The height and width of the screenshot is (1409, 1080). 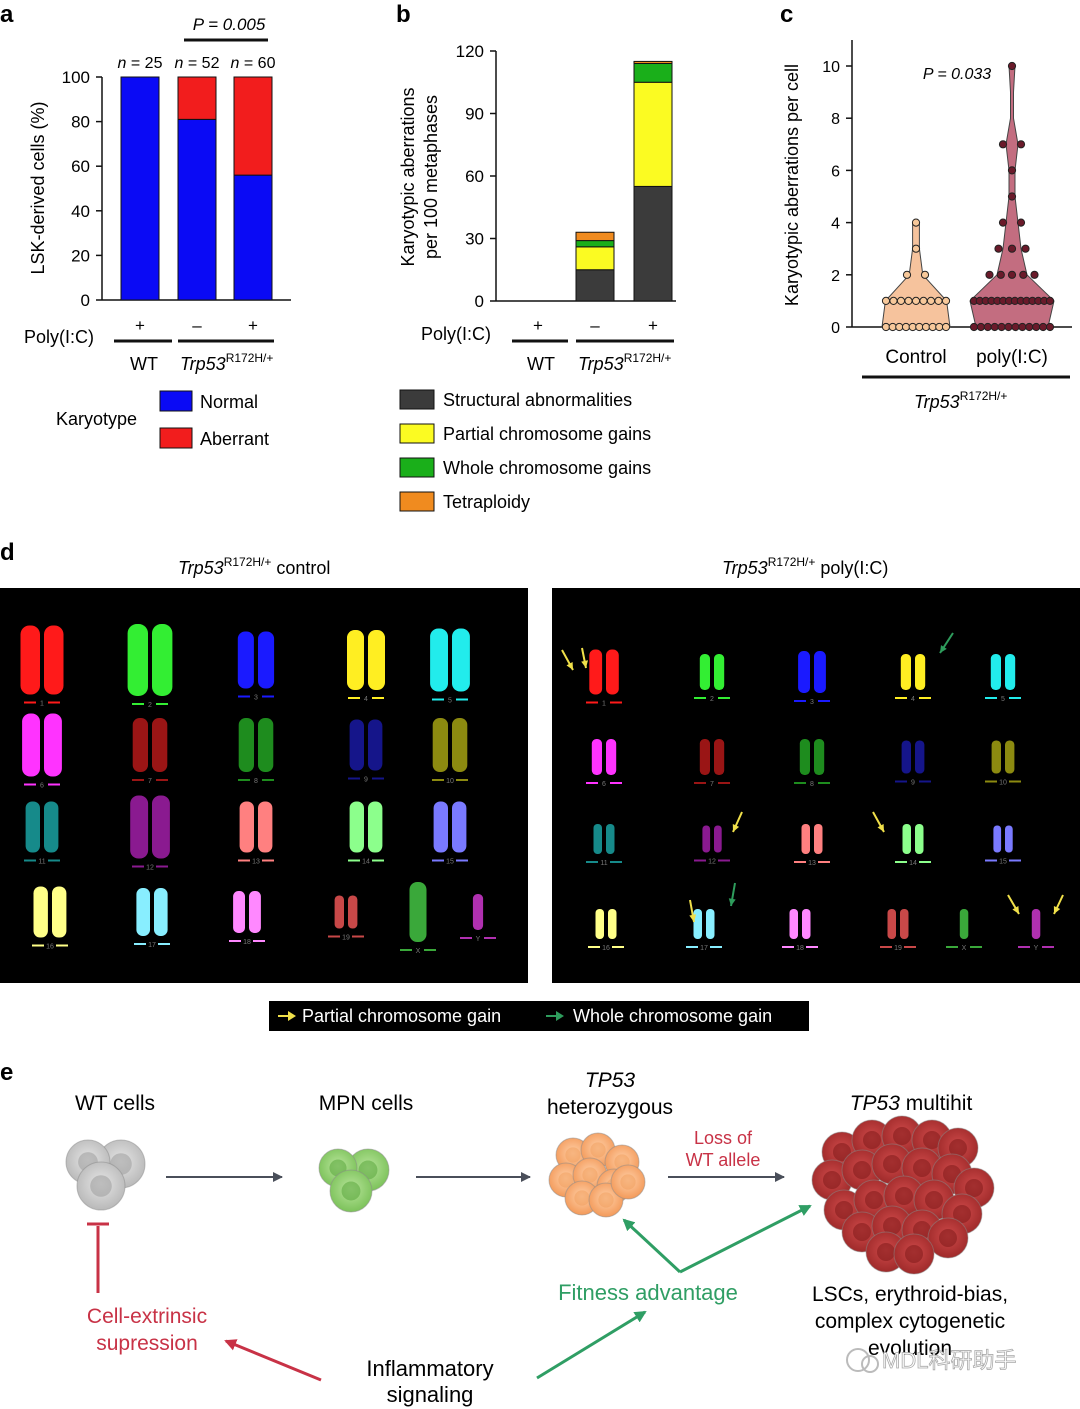 I want to click on panel-a-genotype-wt: WT, so click(x=144, y=364).